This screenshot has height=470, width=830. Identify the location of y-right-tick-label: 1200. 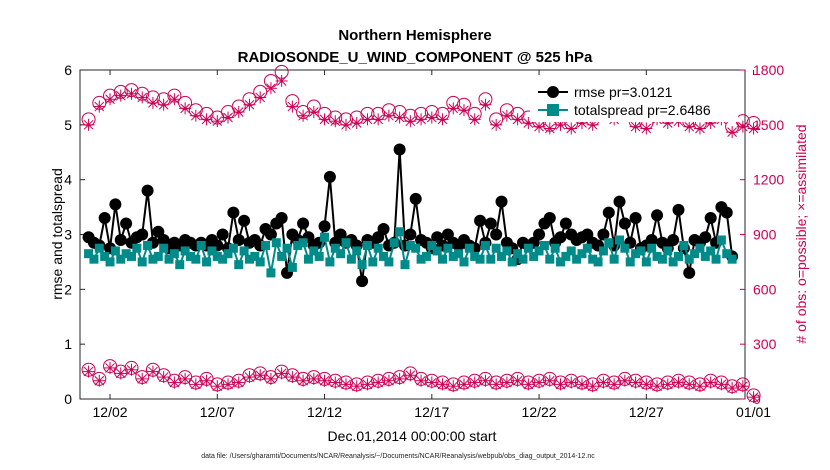
(768, 180).